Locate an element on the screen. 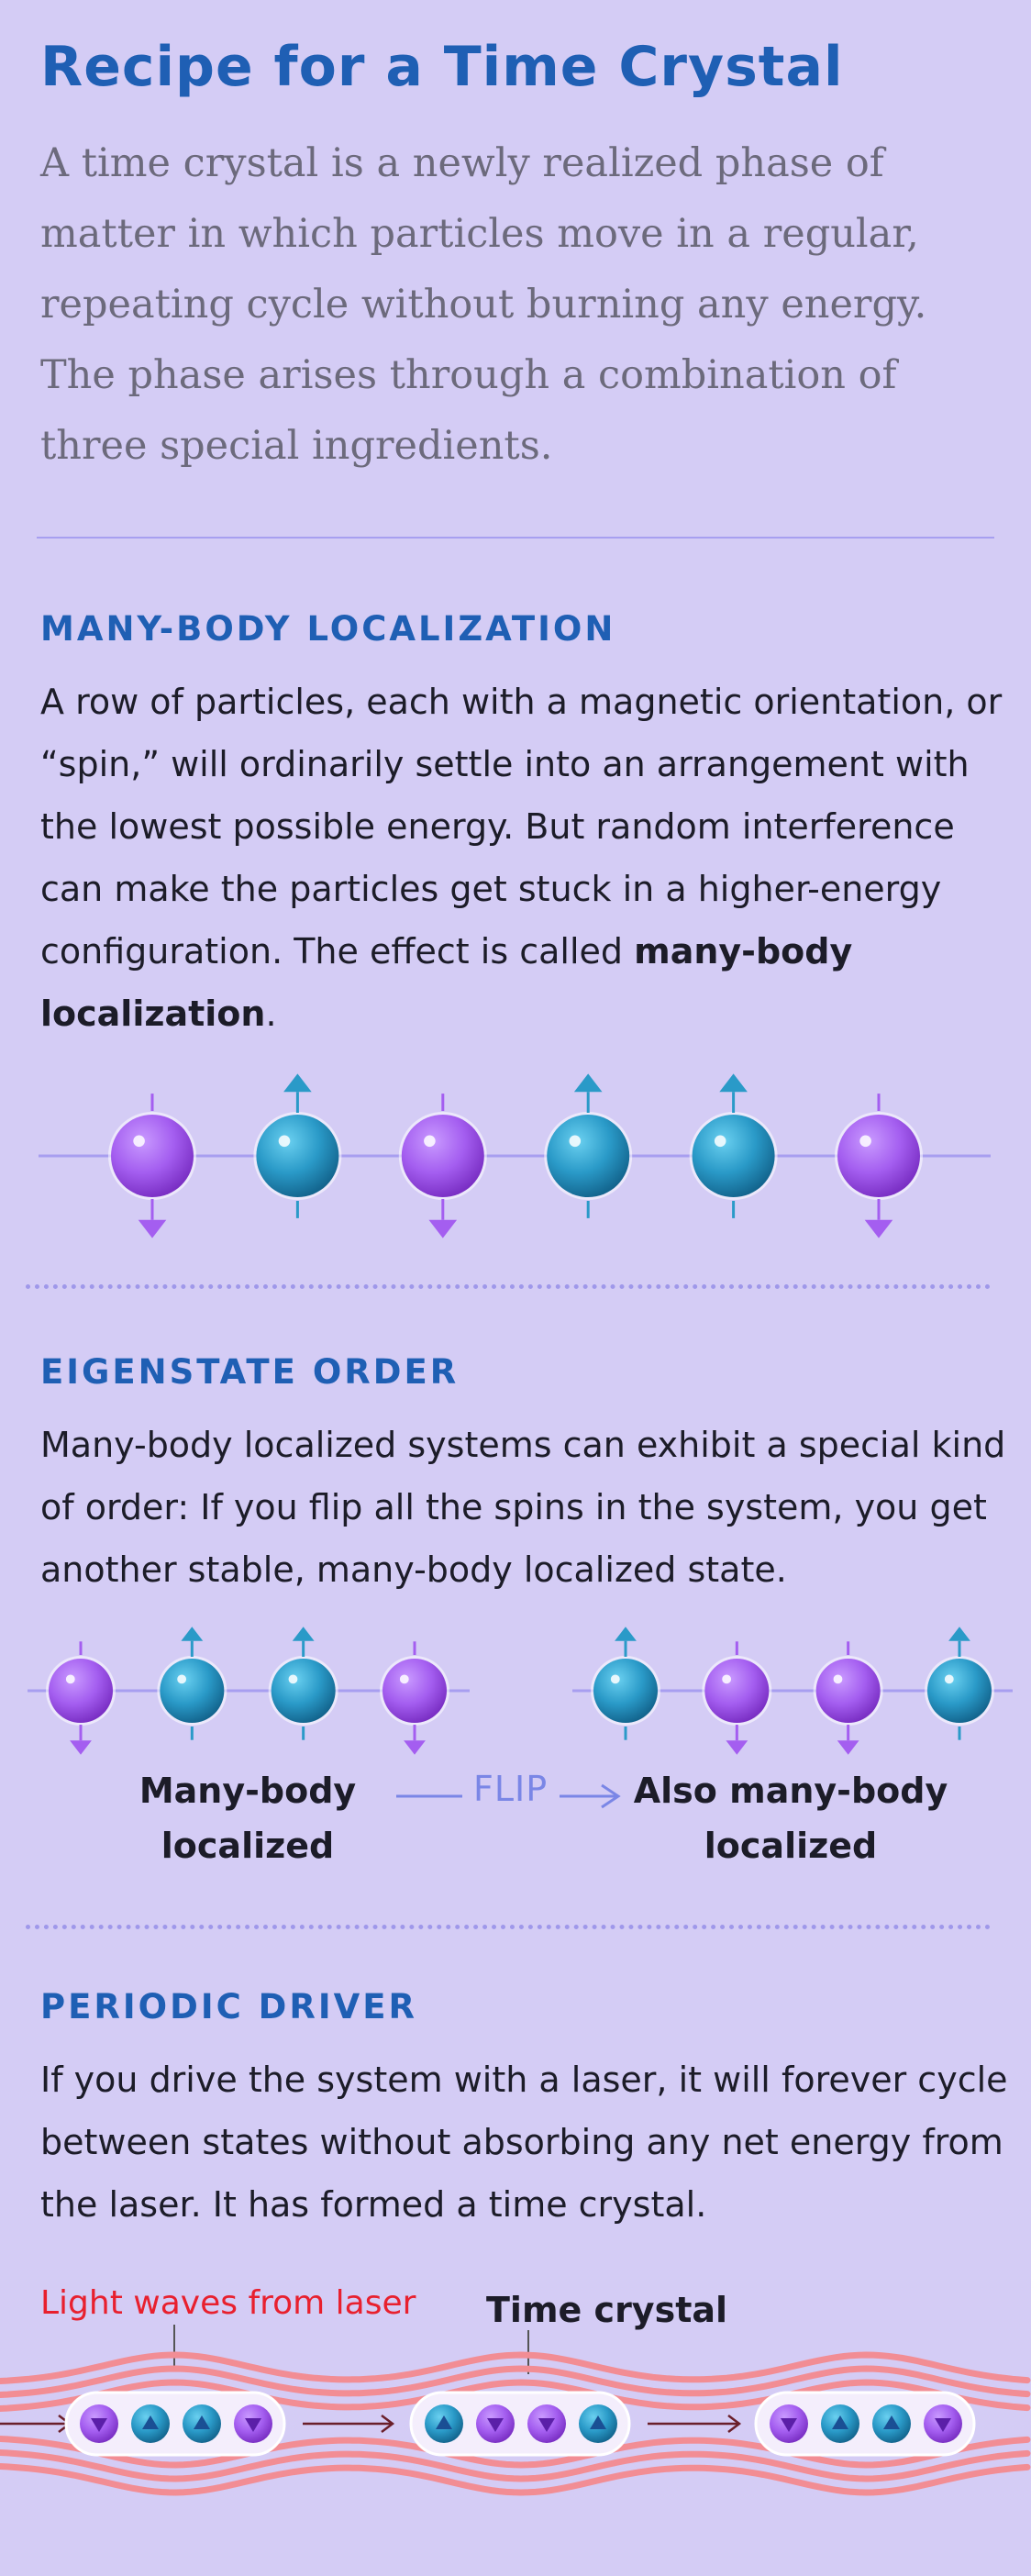 The image size is (1031, 2576). section-heading-periodic-driver: PERIODIC DRIVER is located at coordinates (228, 2006).